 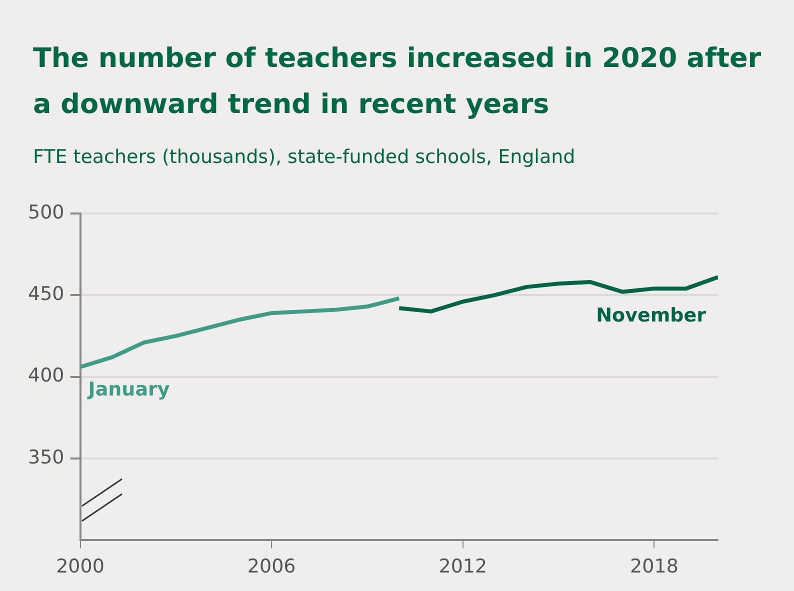 What do you see at coordinates (80, 567) in the screenshot?
I see `x-tick-label: 2000` at bounding box center [80, 567].